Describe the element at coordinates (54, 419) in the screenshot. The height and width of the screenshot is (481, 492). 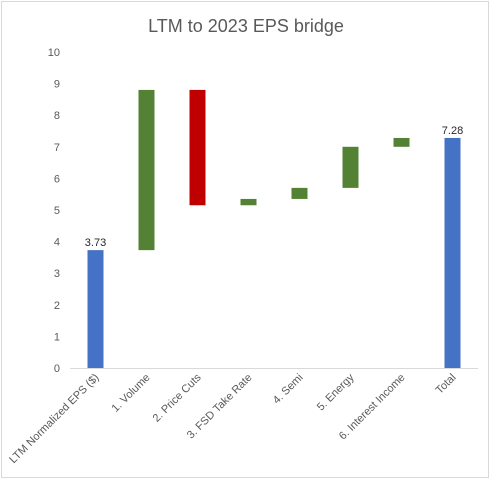
I see `x-category-label: LTM Normalized EPS ($)` at that location.